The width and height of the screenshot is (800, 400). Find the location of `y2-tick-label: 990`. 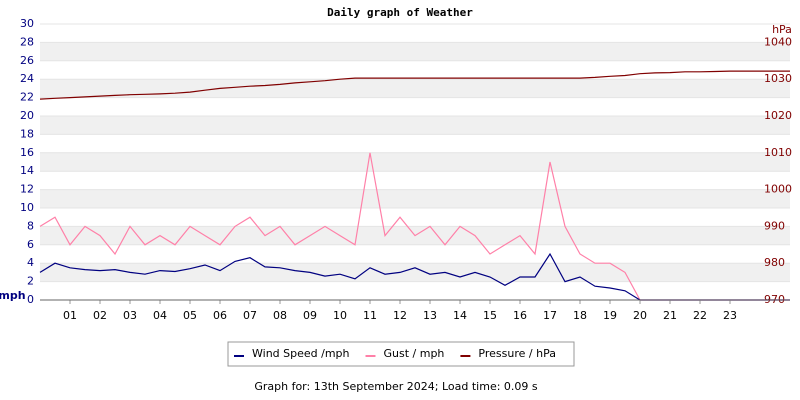

y2-tick-label: 990 is located at coordinates (774, 225).